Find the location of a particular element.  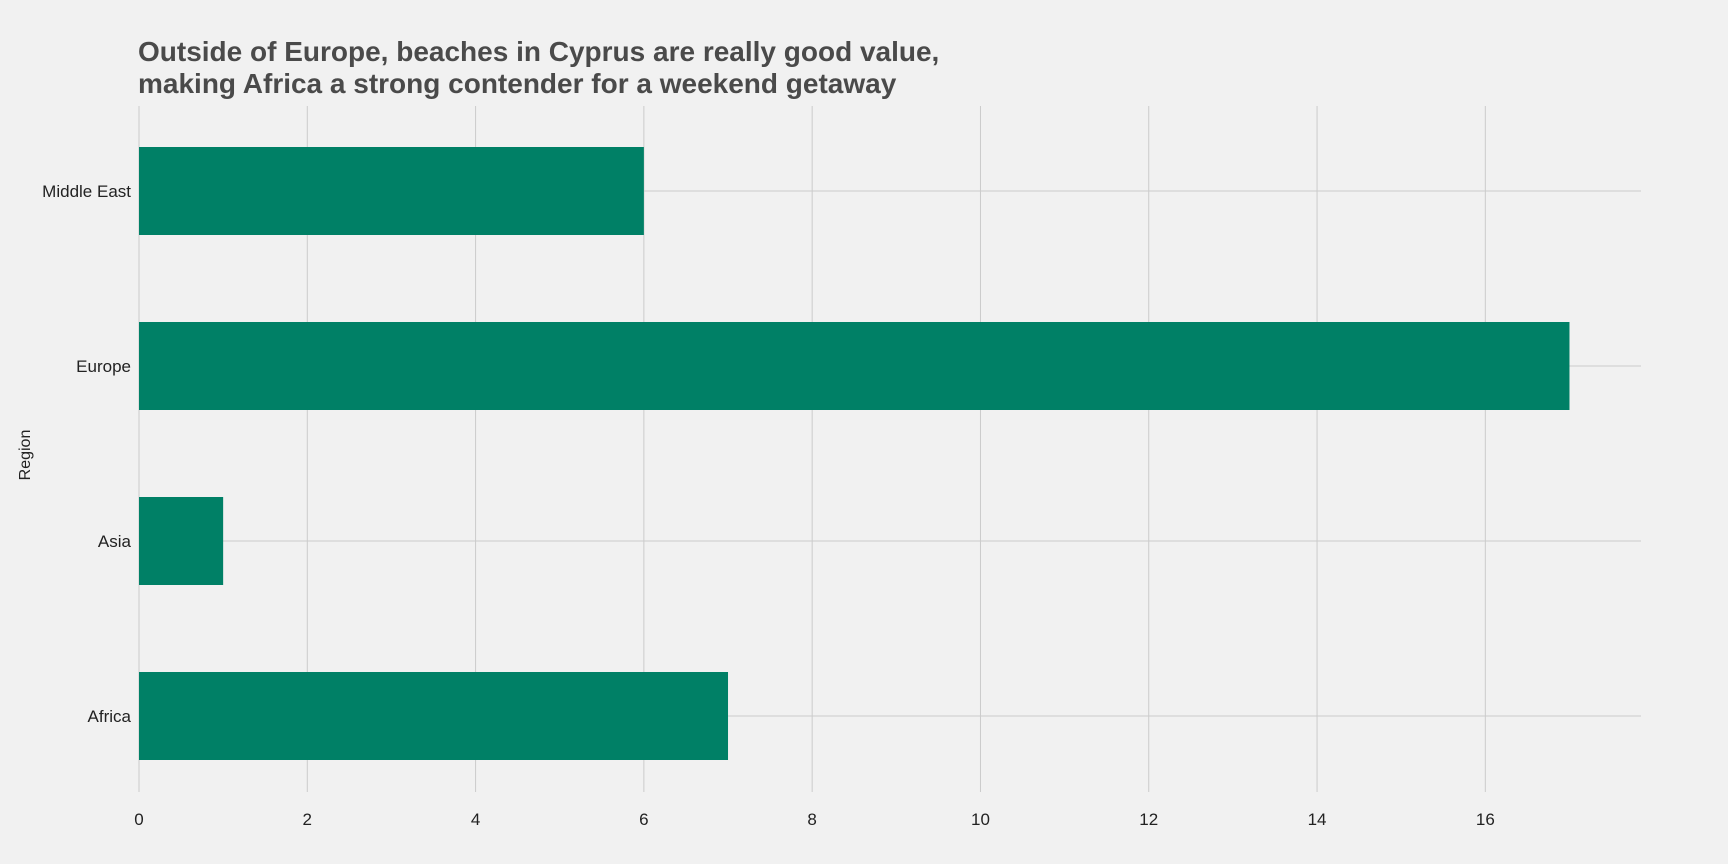

x-tick-label: 0 is located at coordinates (138, 819).